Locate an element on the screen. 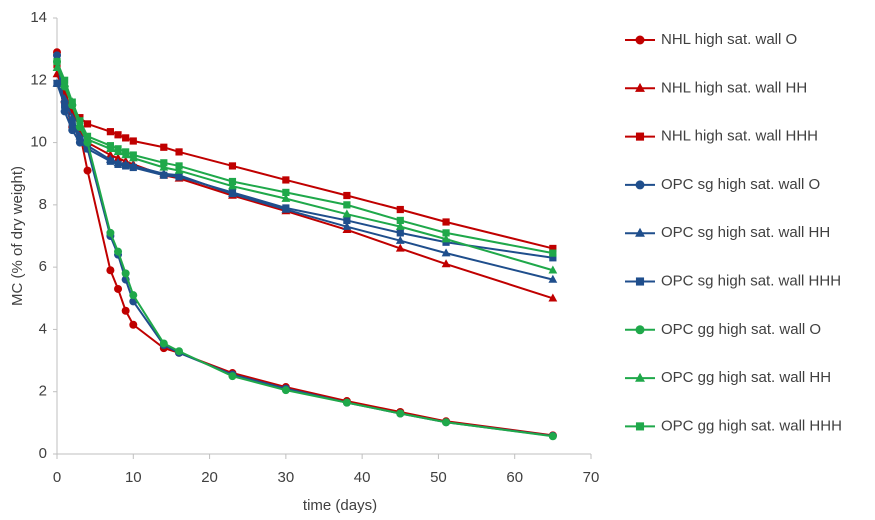 The image size is (875, 520). y-axis-label: MC (% of dry weight) is located at coordinates (17, 236).